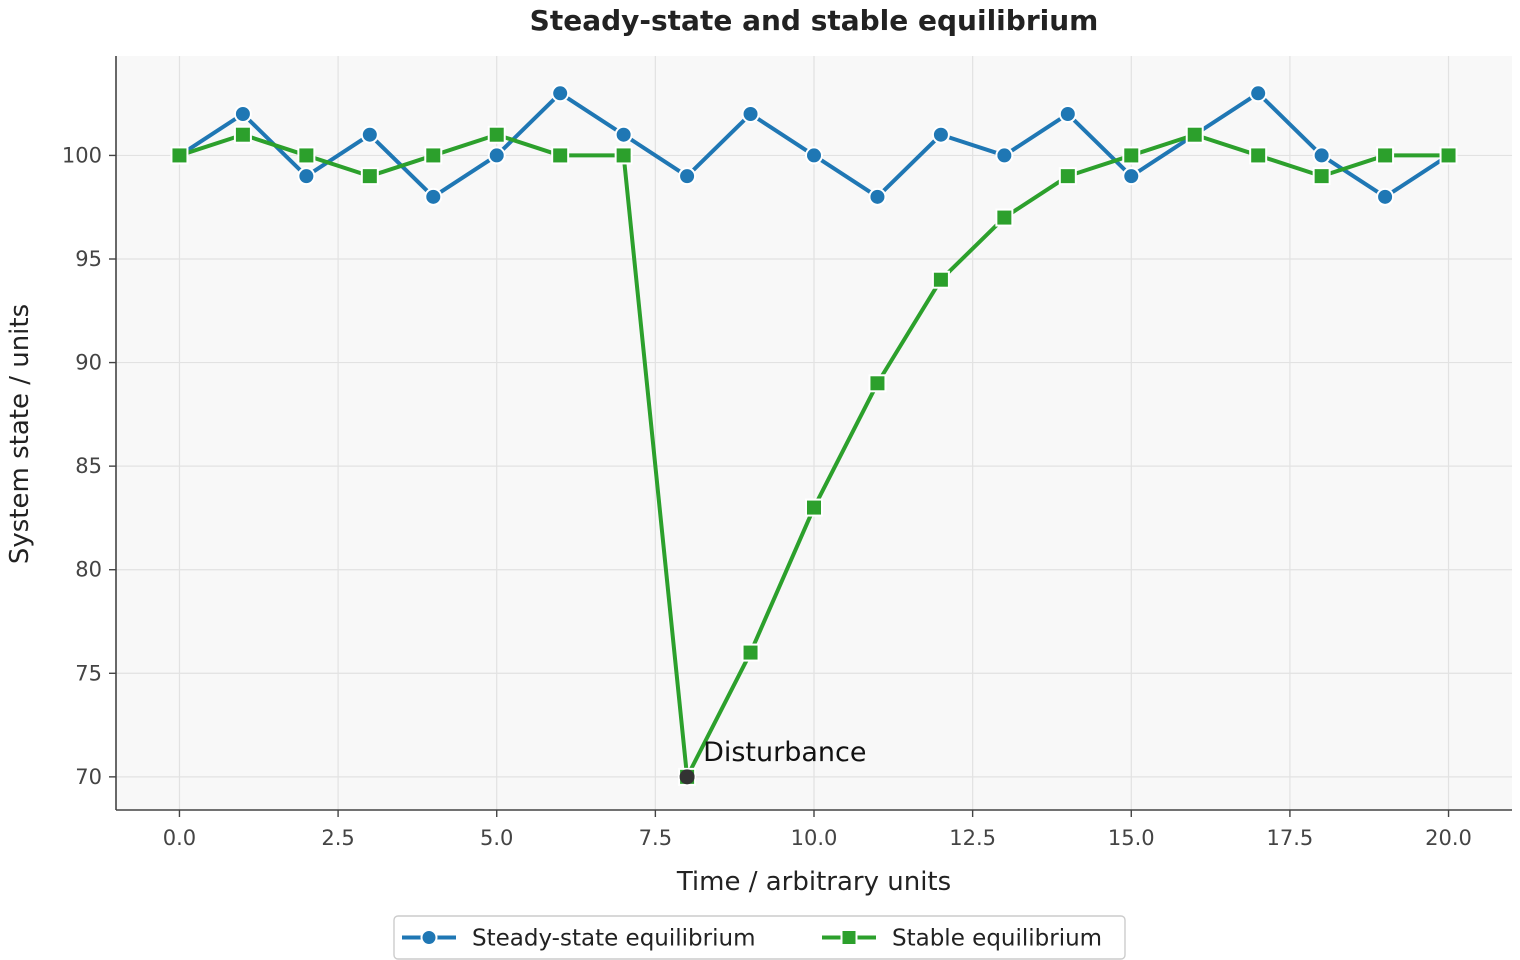  What do you see at coordinates (1448, 838) in the screenshot?
I see `x-tick-label: 20.0` at bounding box center [1448, 838].